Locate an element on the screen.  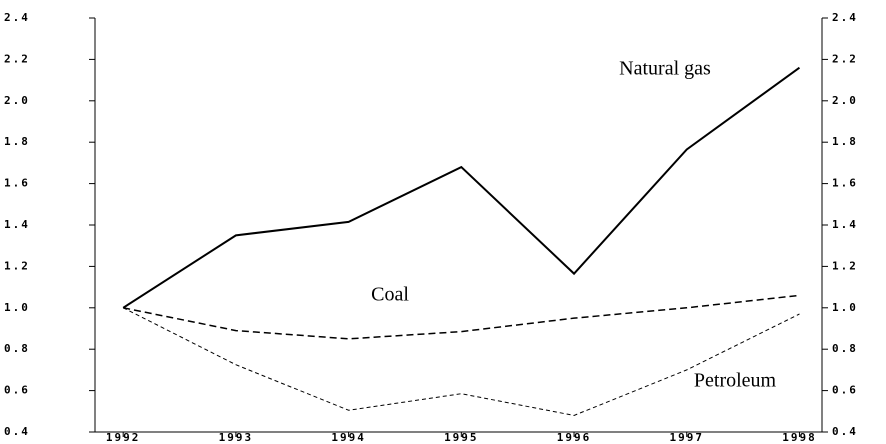
y2-tick-label: 1.0 is located at coordinates (845, 307).